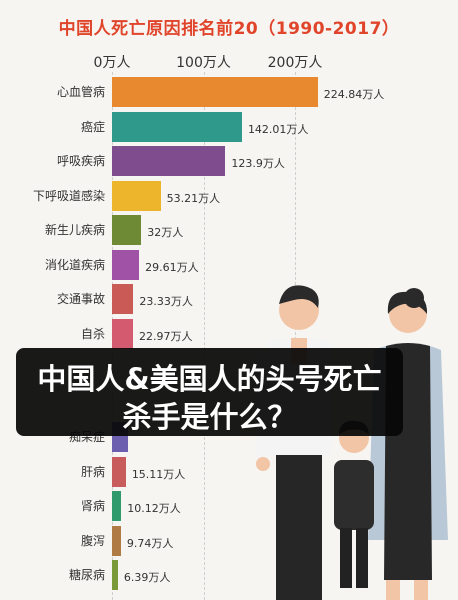  I want to click on category-label: 交通事故, so click(80, 299).